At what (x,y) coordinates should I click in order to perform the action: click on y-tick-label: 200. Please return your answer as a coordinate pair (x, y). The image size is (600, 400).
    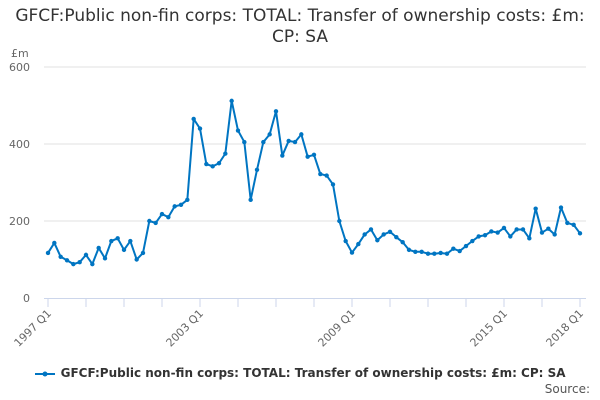
    Looking at the image, I should click on (19, 221).